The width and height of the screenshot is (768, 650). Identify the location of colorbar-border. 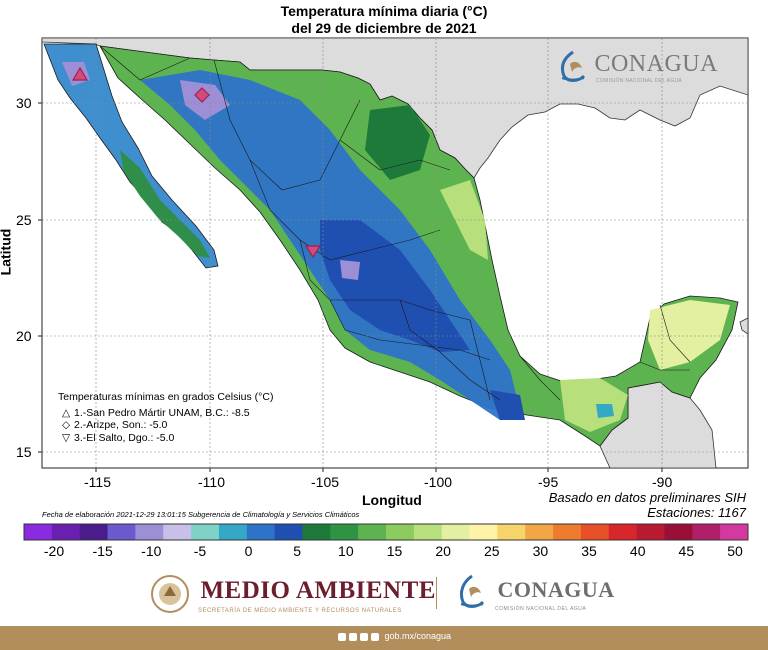
(386, 532).